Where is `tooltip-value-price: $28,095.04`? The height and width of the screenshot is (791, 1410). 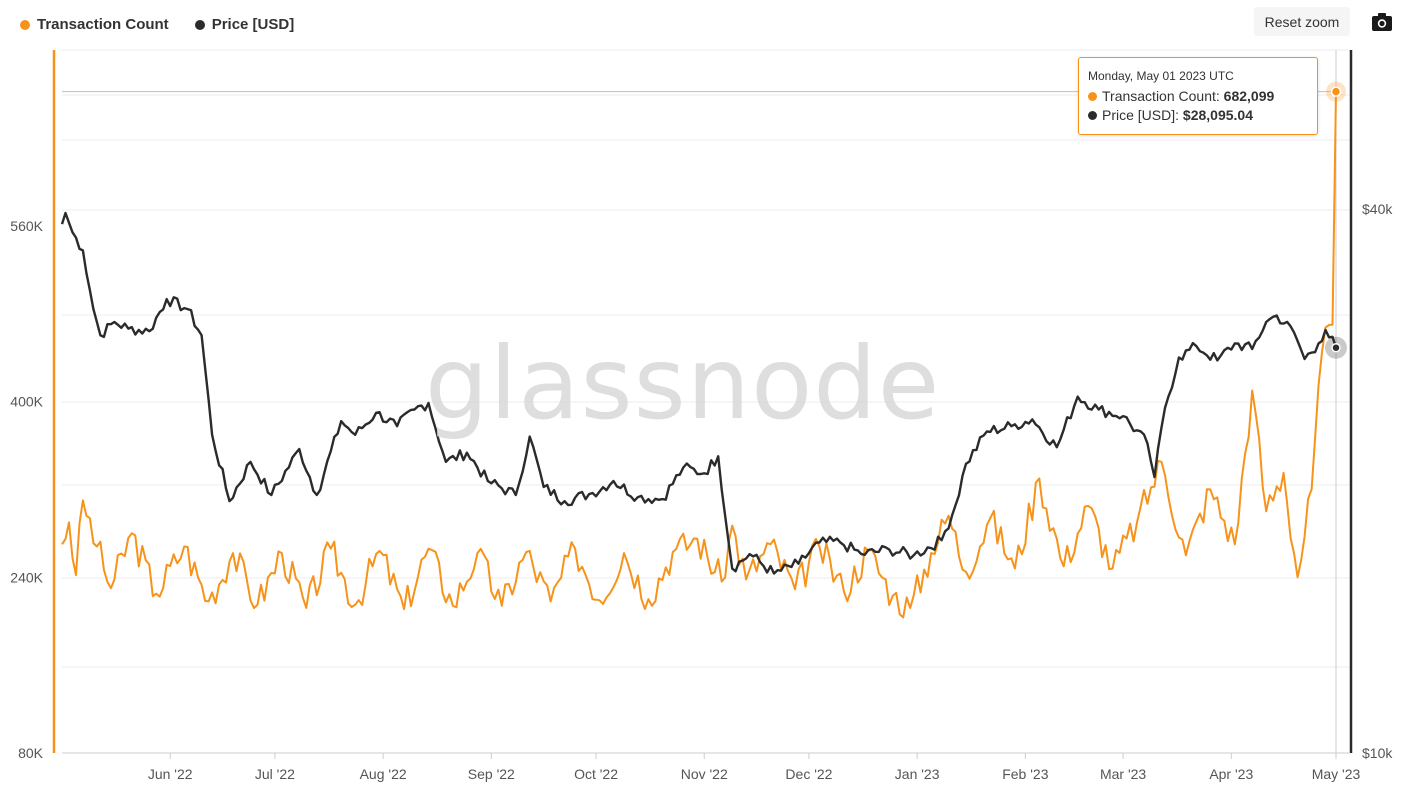 tooltip-value-price: $28,095.04 is located at coordinates (1217, 115).